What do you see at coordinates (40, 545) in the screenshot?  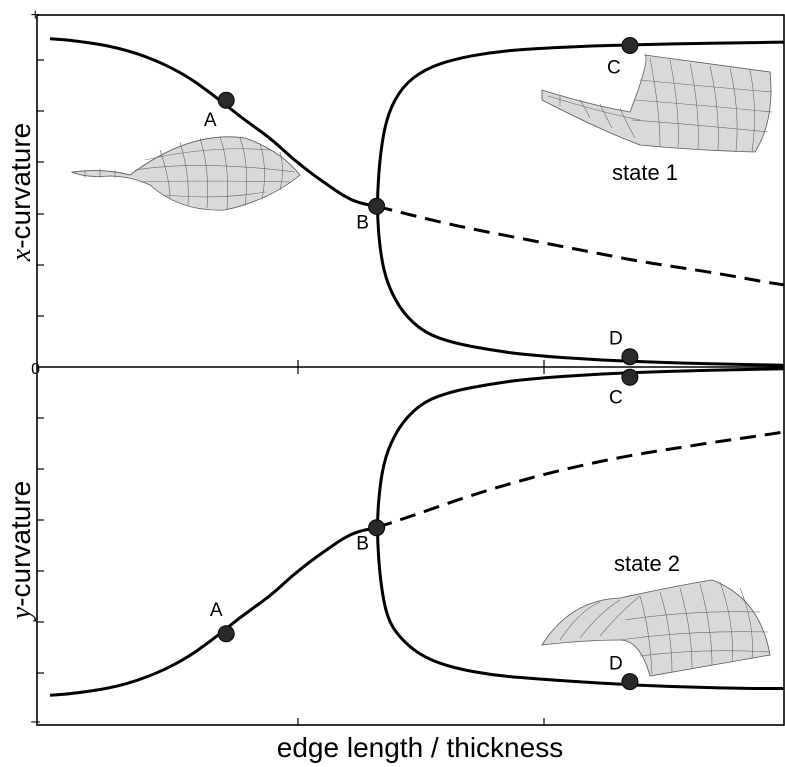 I see `bottom-yticks` at bounding box center [40, 545].